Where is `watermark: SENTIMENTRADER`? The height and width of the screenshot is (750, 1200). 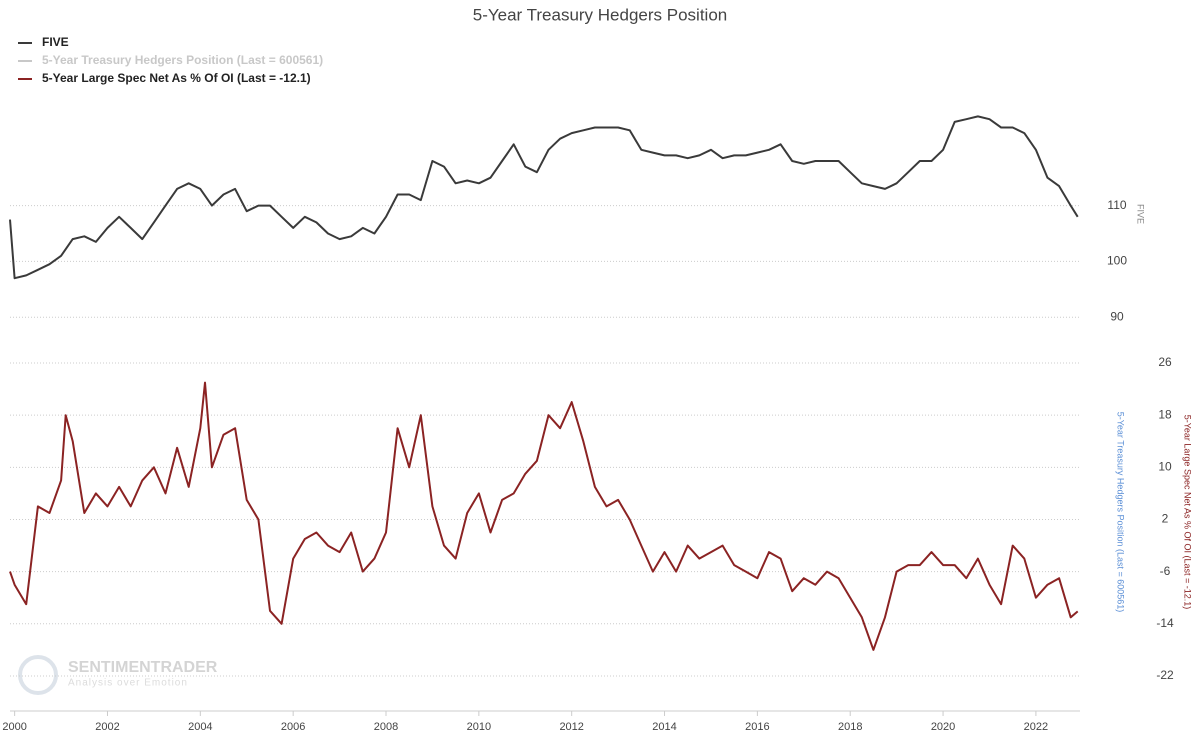 watermark: SENTIMENTRADER is located at coordinates (143, 667).